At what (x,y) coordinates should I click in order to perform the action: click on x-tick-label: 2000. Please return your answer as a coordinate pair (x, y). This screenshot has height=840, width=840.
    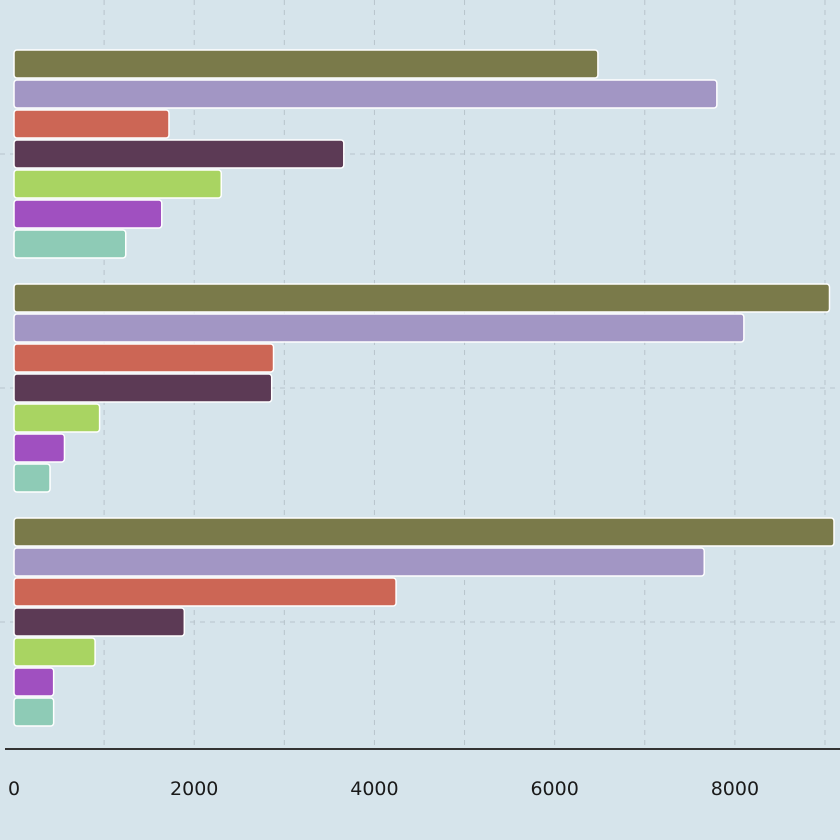
    Looking at the image, I should click on (194, 789).